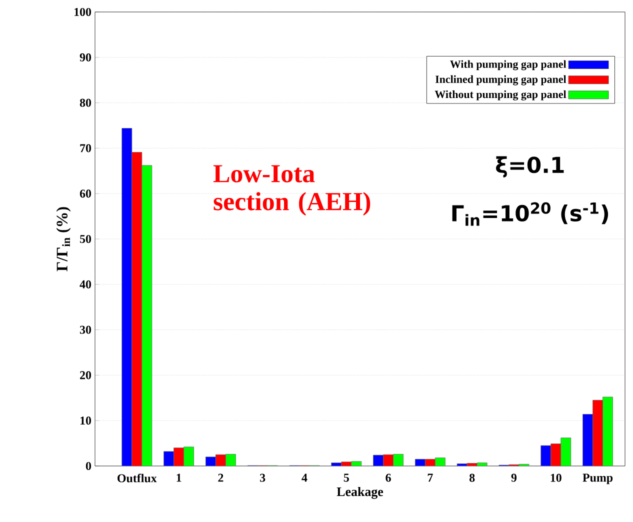 This screenshot has height=522, width=633. I want to click on x-tick-label: Pump, so click(597, 479).